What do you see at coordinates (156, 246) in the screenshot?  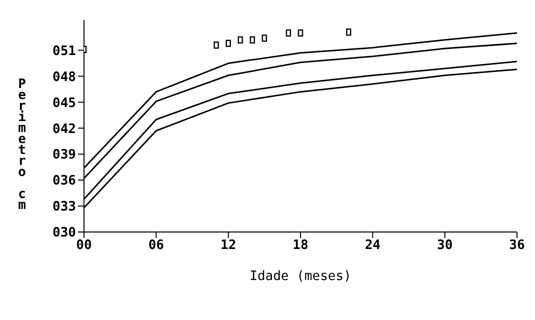 I see `x-tick-label: 06` at bounding box center [156, 246].